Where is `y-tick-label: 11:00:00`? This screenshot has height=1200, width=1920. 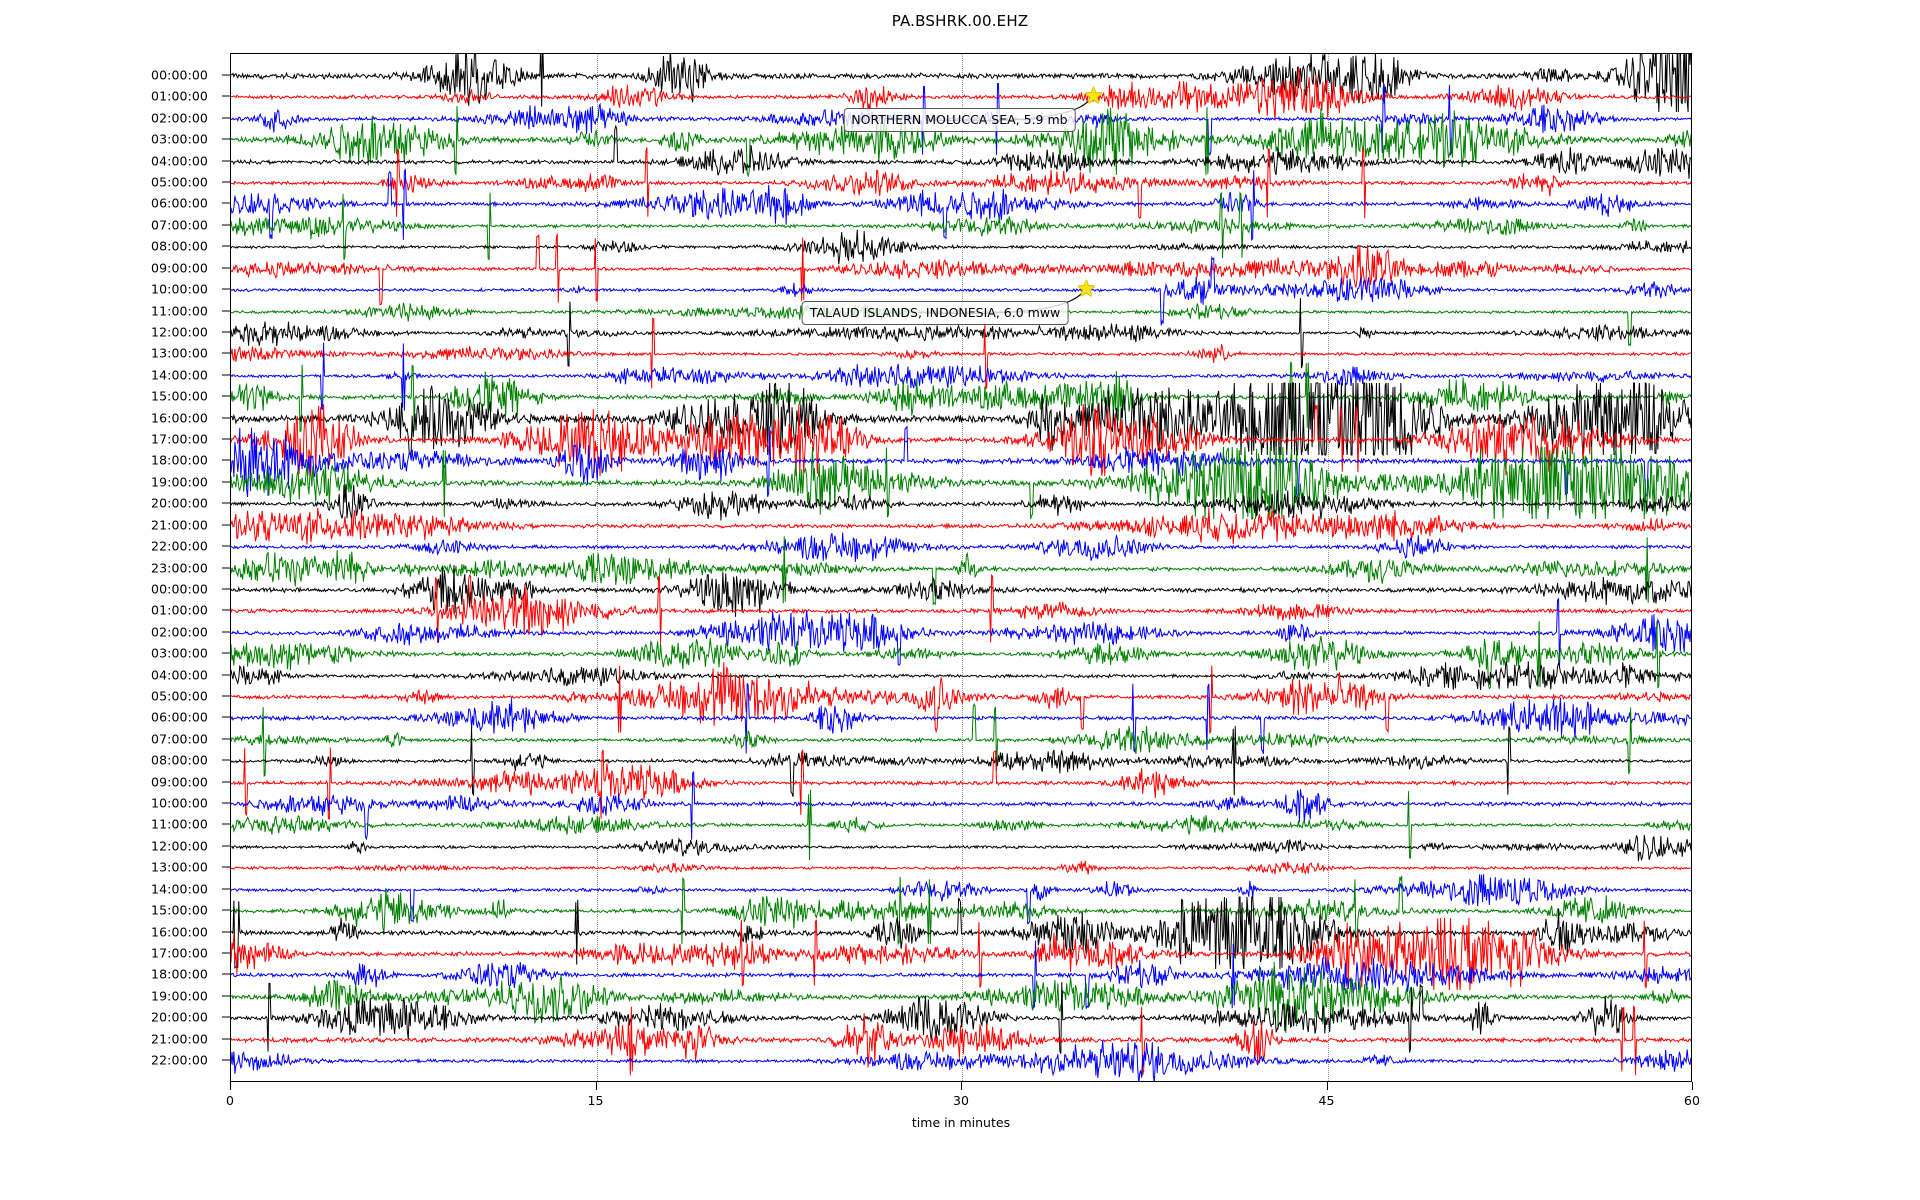
y-tick-label: 11:00:00 is located at coordinates (179, 311).